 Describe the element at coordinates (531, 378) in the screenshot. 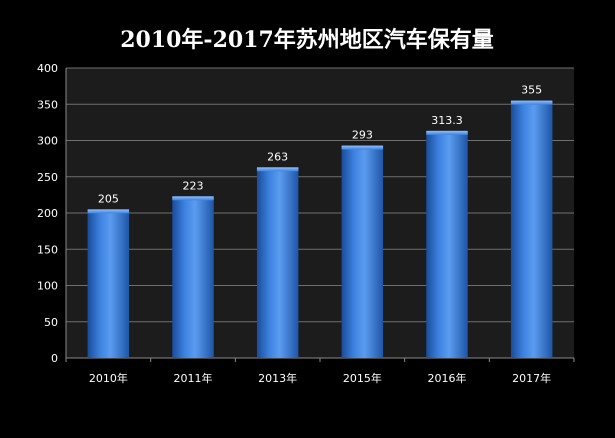

I see `x-tick-label: 2017年` at that location.